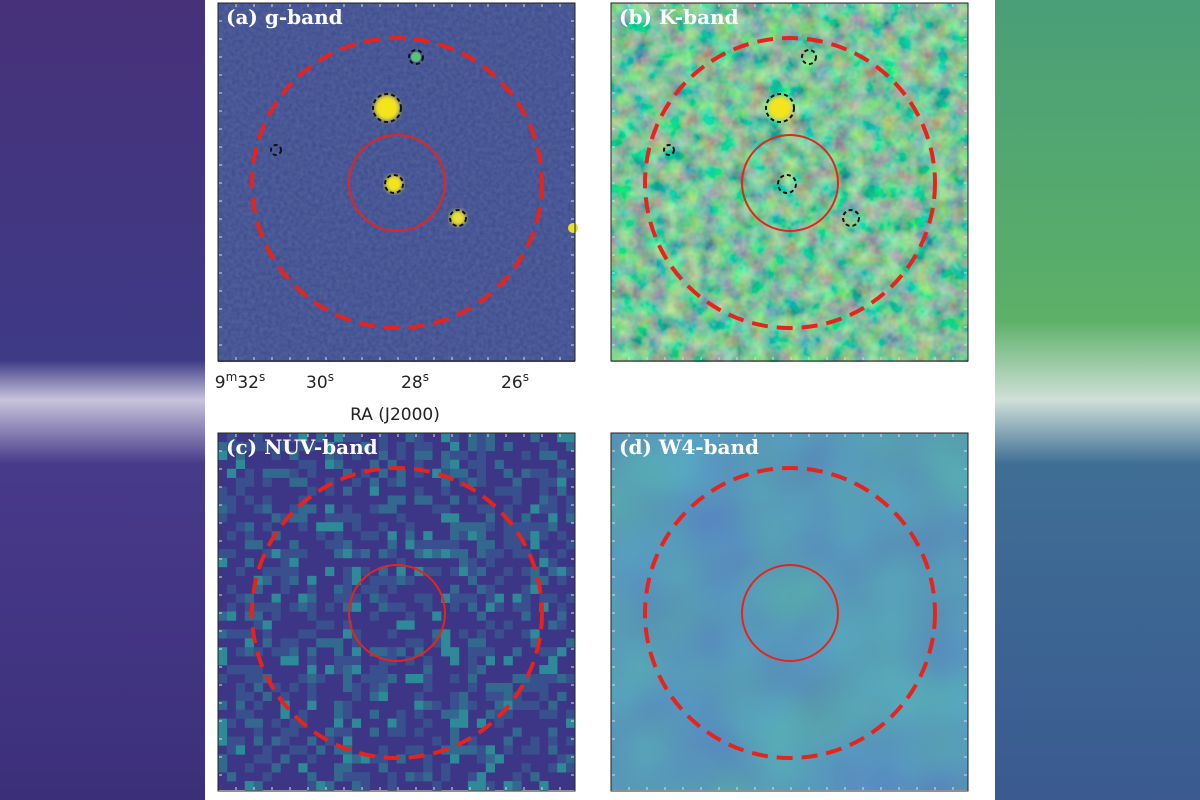 Image resolution: width=1200 pixels, height=800 pixels. What do you see at coordinates (789, 612) in the screenshot?
I see `panel-frame` at bounding box center [789, 612].